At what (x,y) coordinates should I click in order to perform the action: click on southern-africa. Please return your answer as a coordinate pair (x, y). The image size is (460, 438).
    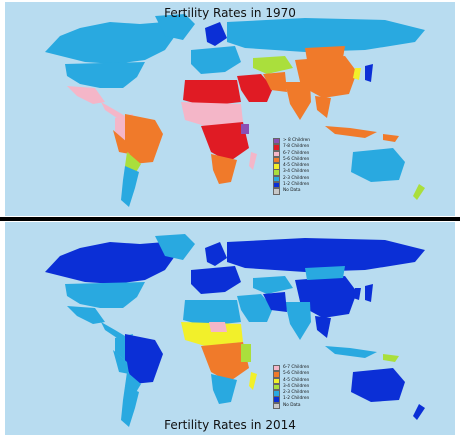
    Looking at the image, I should click on (224, 169).